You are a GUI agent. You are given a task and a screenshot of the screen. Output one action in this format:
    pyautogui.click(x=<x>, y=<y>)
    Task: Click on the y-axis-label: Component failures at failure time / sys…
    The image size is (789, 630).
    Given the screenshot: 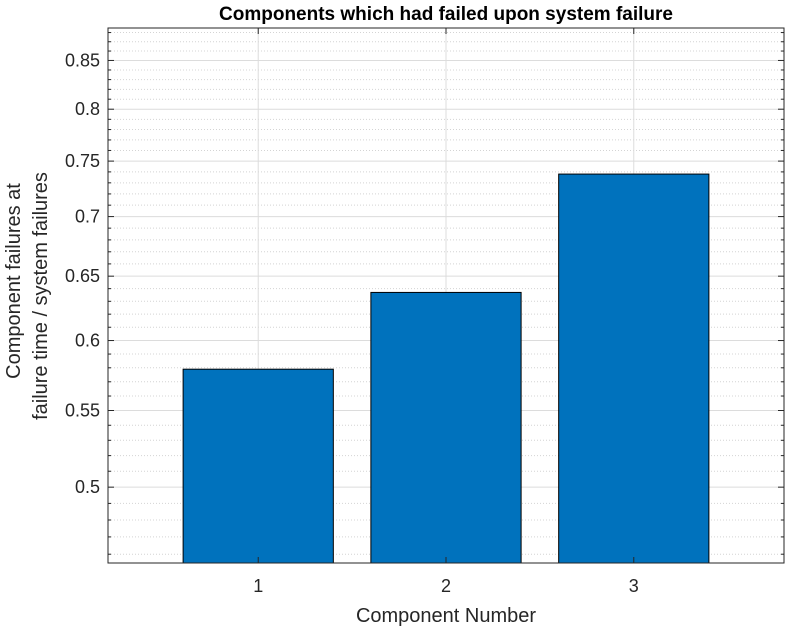 What is the action you would take?
    pyautogui.click(x=27, y=296)
    